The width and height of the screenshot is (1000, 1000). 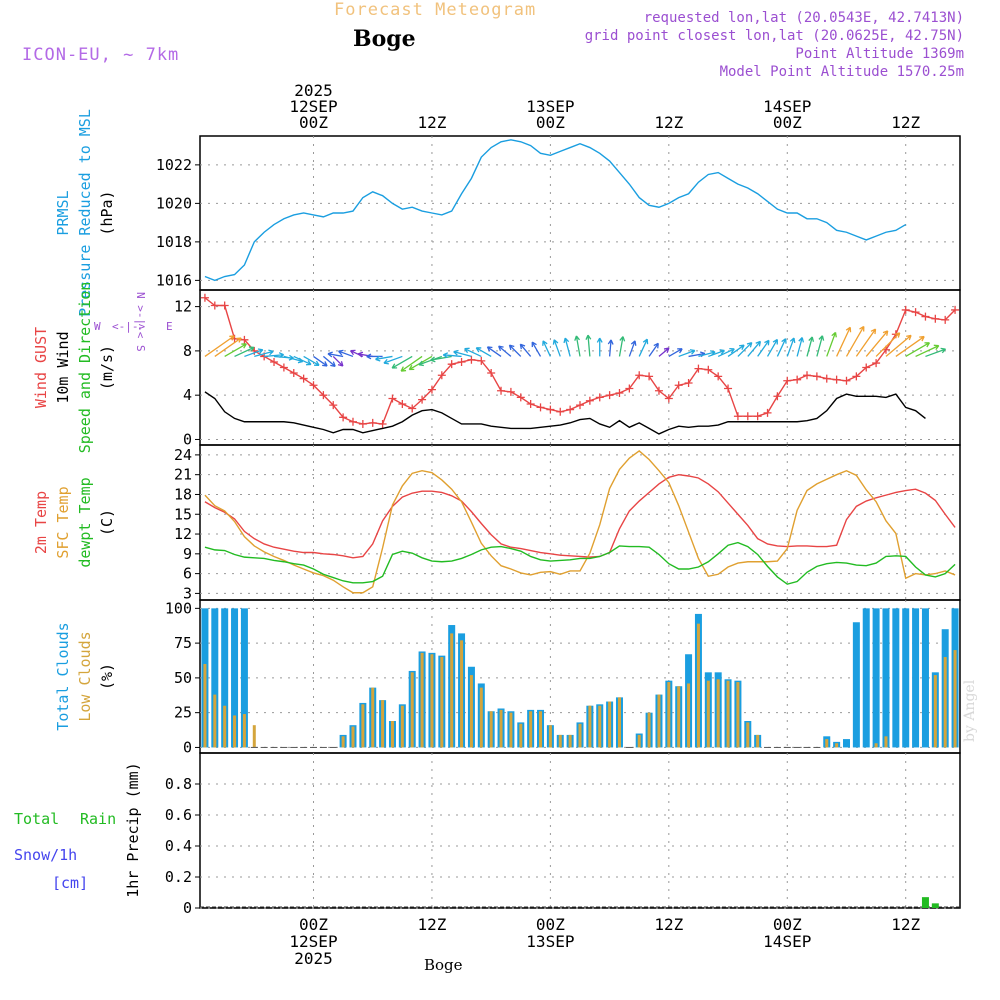 What do you see at coordinates (313, 106) in the screenshot?
I see `top-time-label: 12SEP` at bounding box center [313, 106].